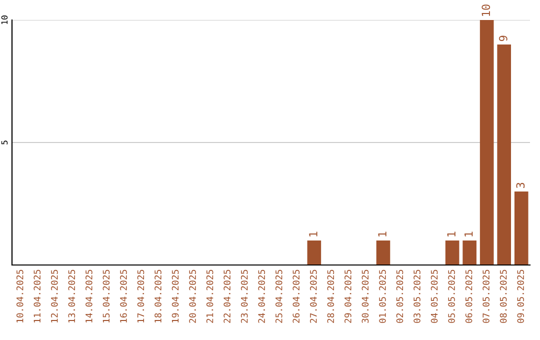 The width and height of the screenshot is (540, 340). What do you see at coordinates (244, 296) in the screenshot?
I see `x-tick-label: 23.04.2025` at bounding box center [244, 296].